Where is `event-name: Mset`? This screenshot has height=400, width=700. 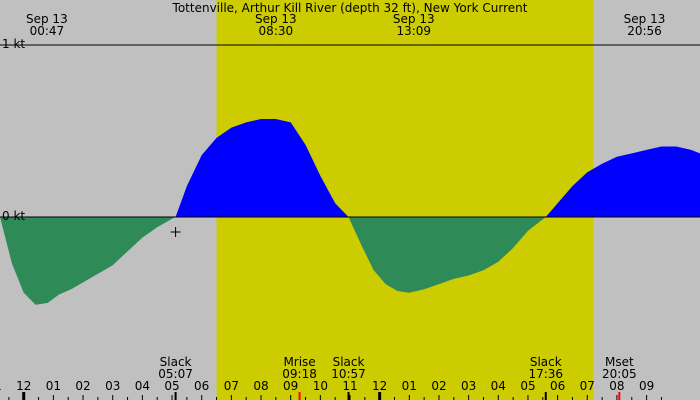
event-name: Mset is located at coordinates (619, 362).